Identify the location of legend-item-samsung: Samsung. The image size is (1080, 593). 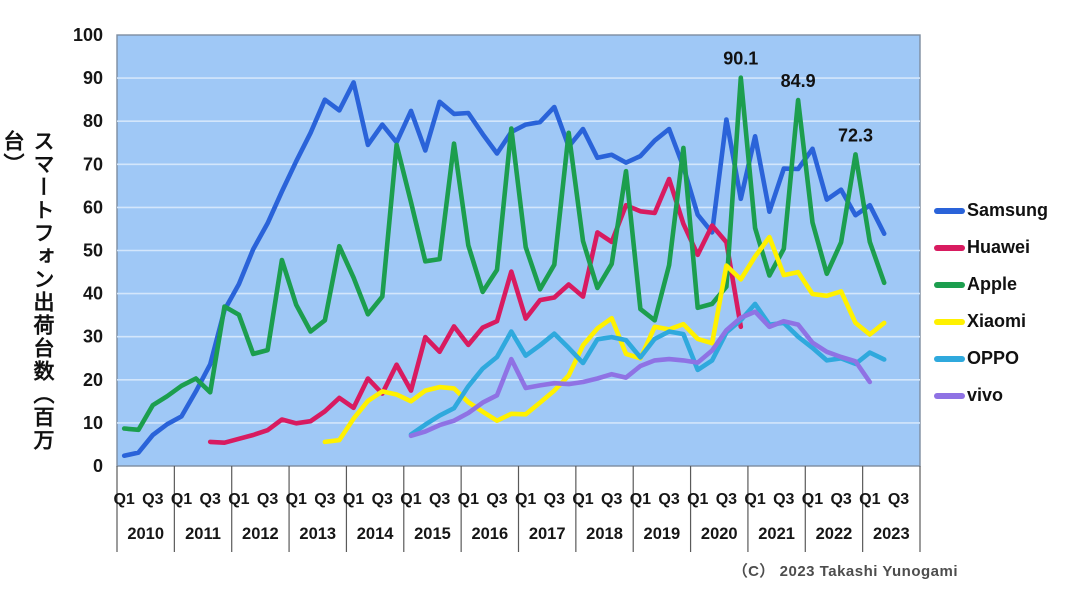
(991, 210).